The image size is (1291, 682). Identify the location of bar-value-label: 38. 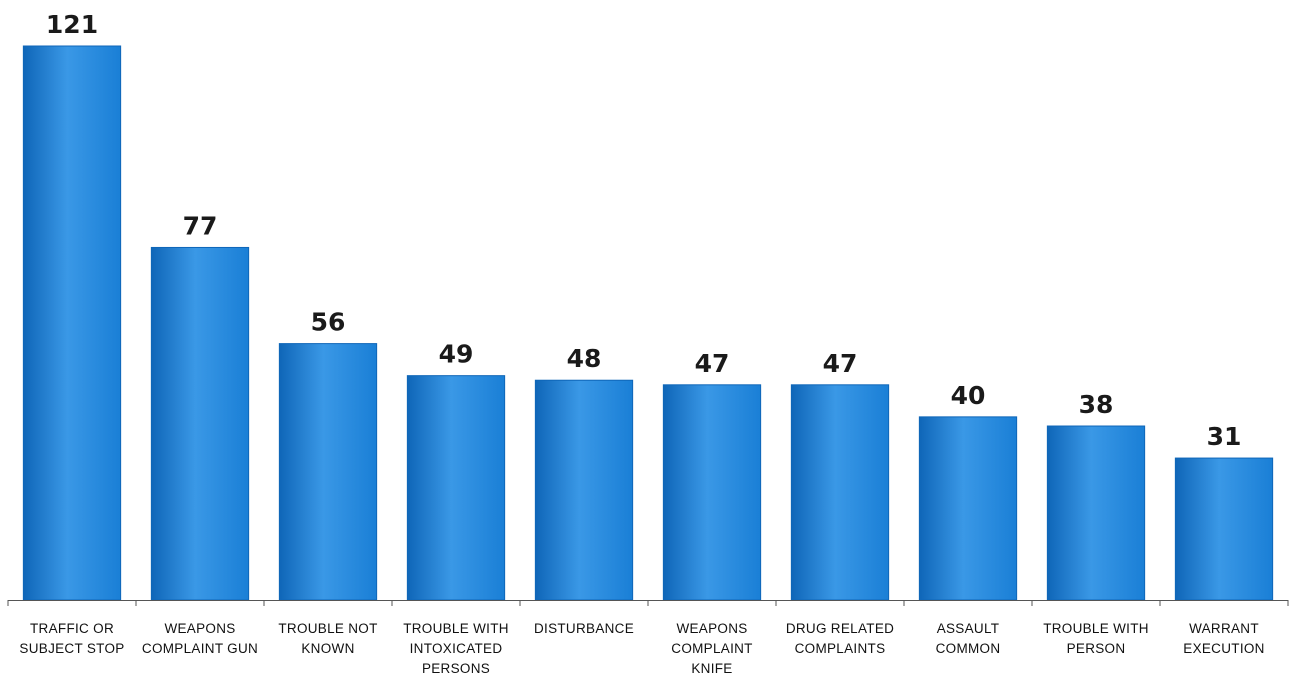
(1096, 404).